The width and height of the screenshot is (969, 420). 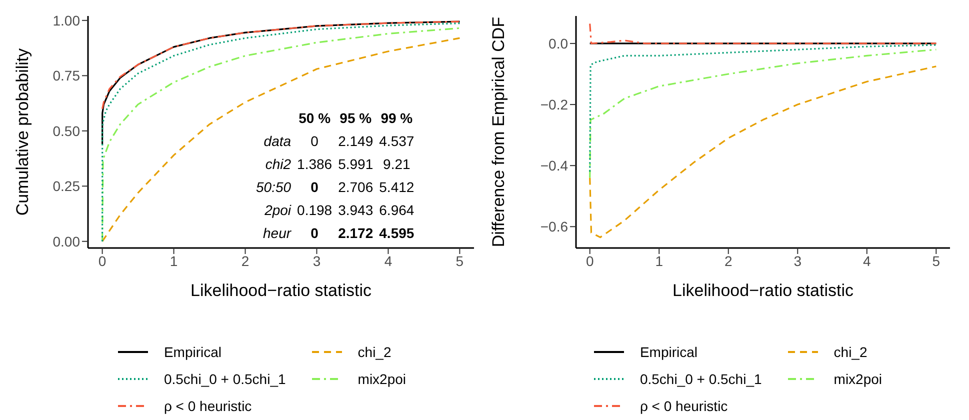 I want to click on annotation: 2.149, so click(x=355, y=141).